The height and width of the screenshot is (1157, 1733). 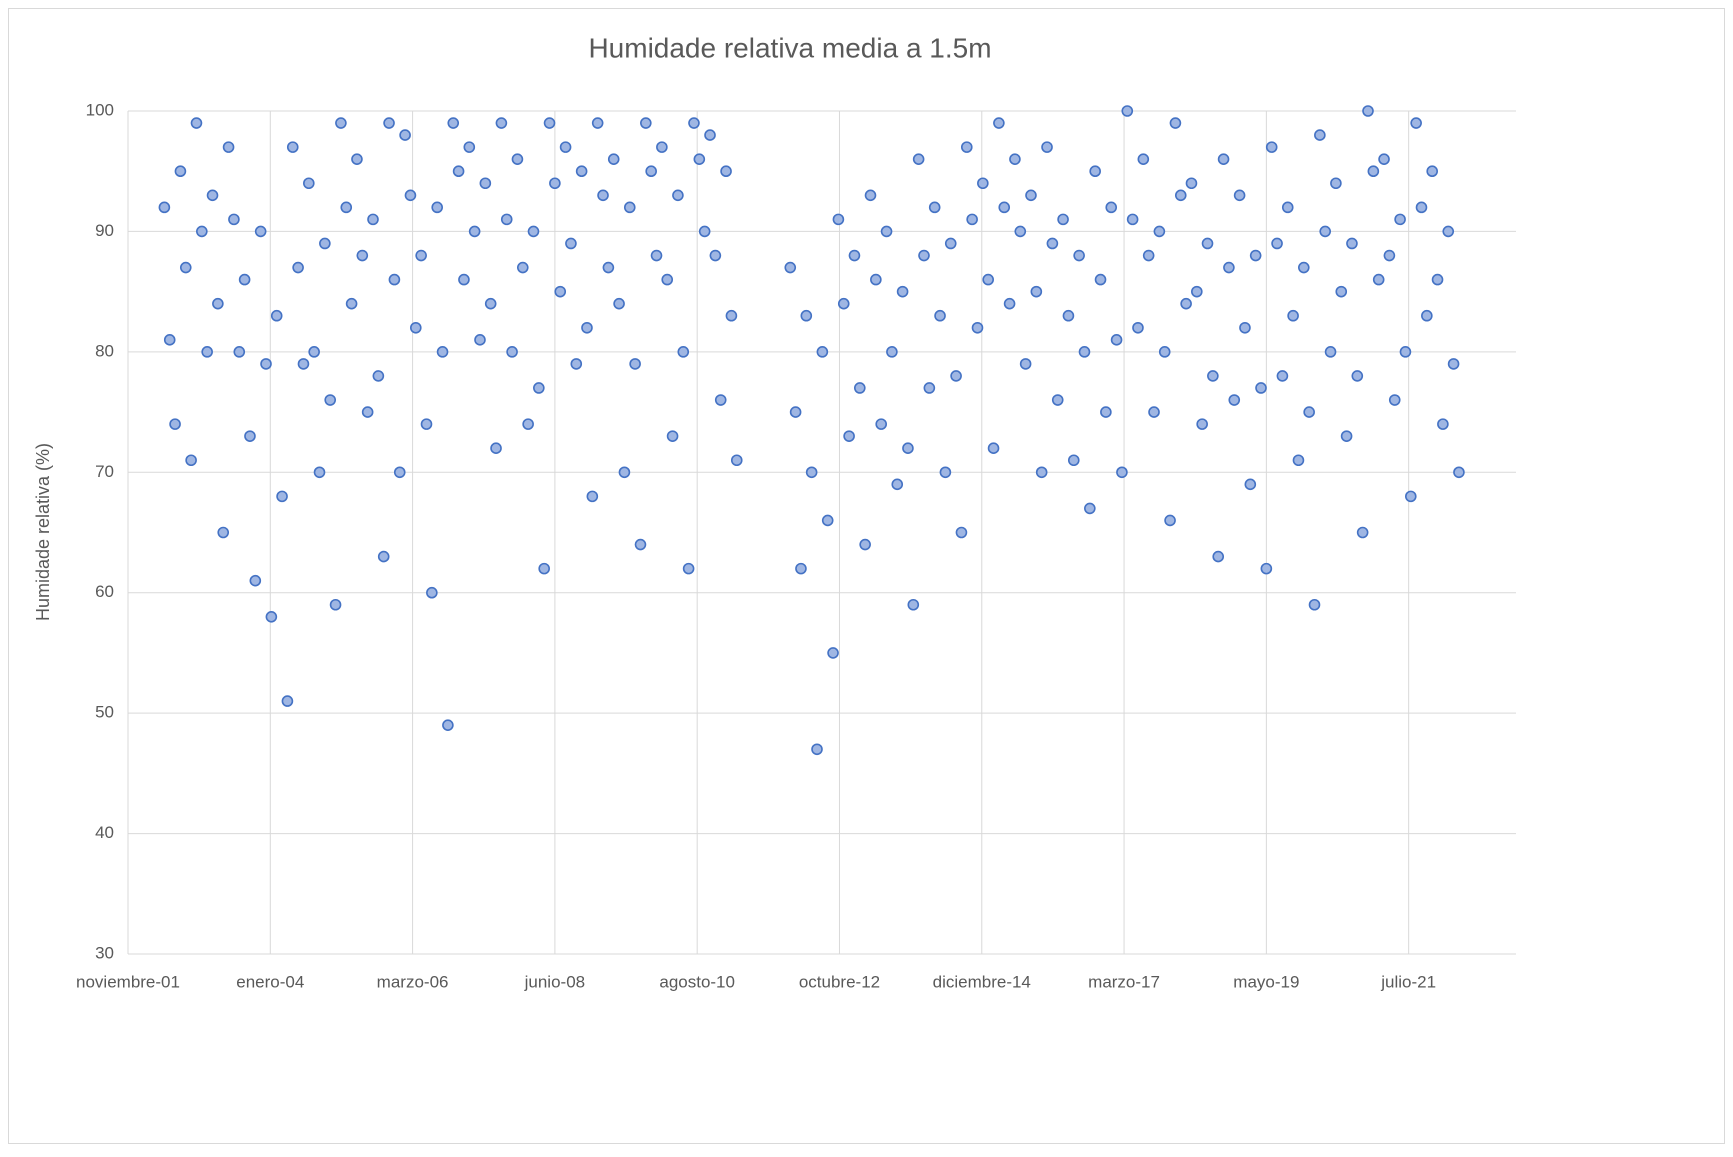 What do you see at coordinates (1408, 981) in the screenshot?
I see `x-tick-label: julio-21` at bounding box center [1408, 981].